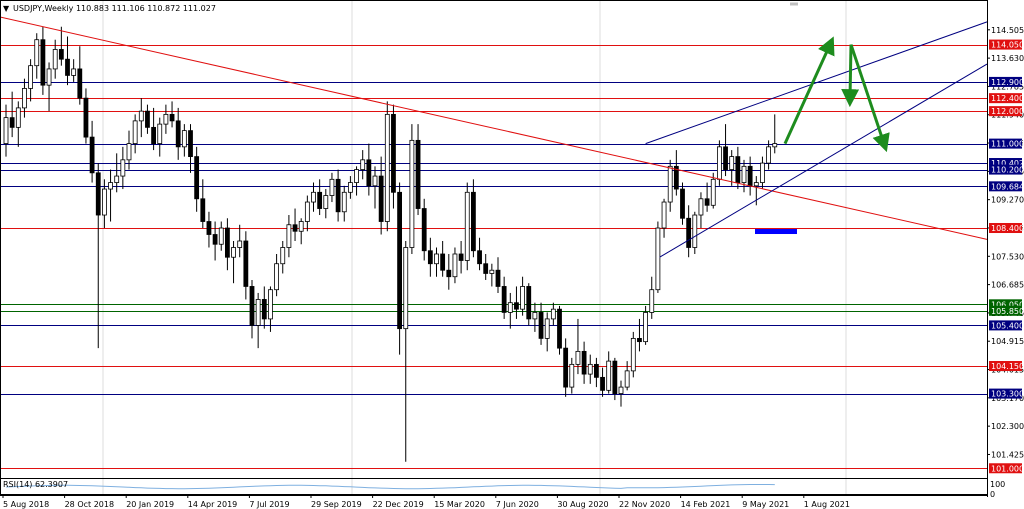  I want to click on price-tick-label: 102.300, so click(1007, 426).